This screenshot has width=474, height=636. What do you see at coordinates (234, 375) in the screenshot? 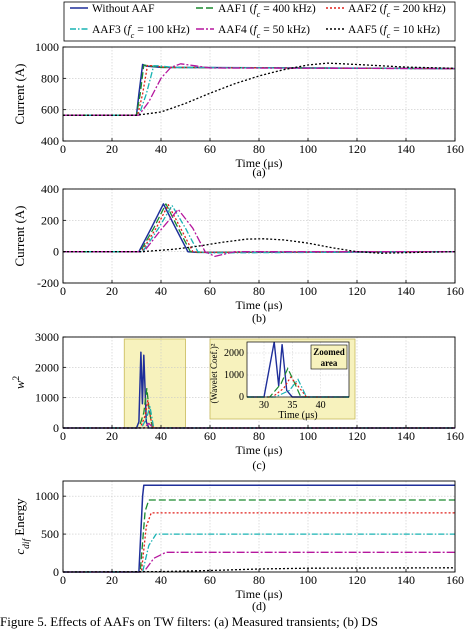
I see `inset-y-tick-label: 1000` at bounding box center [234, 375].